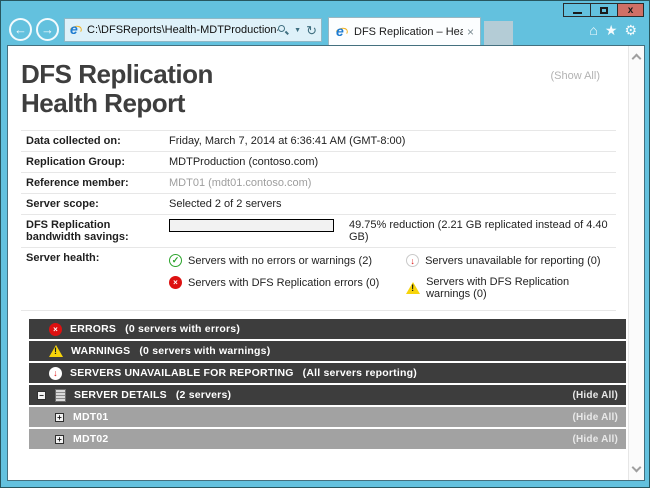  What do you see at coordinates (593, 30) in the screenshot?
I see `home-icon: ⌂` at bounding box center [593, 30].